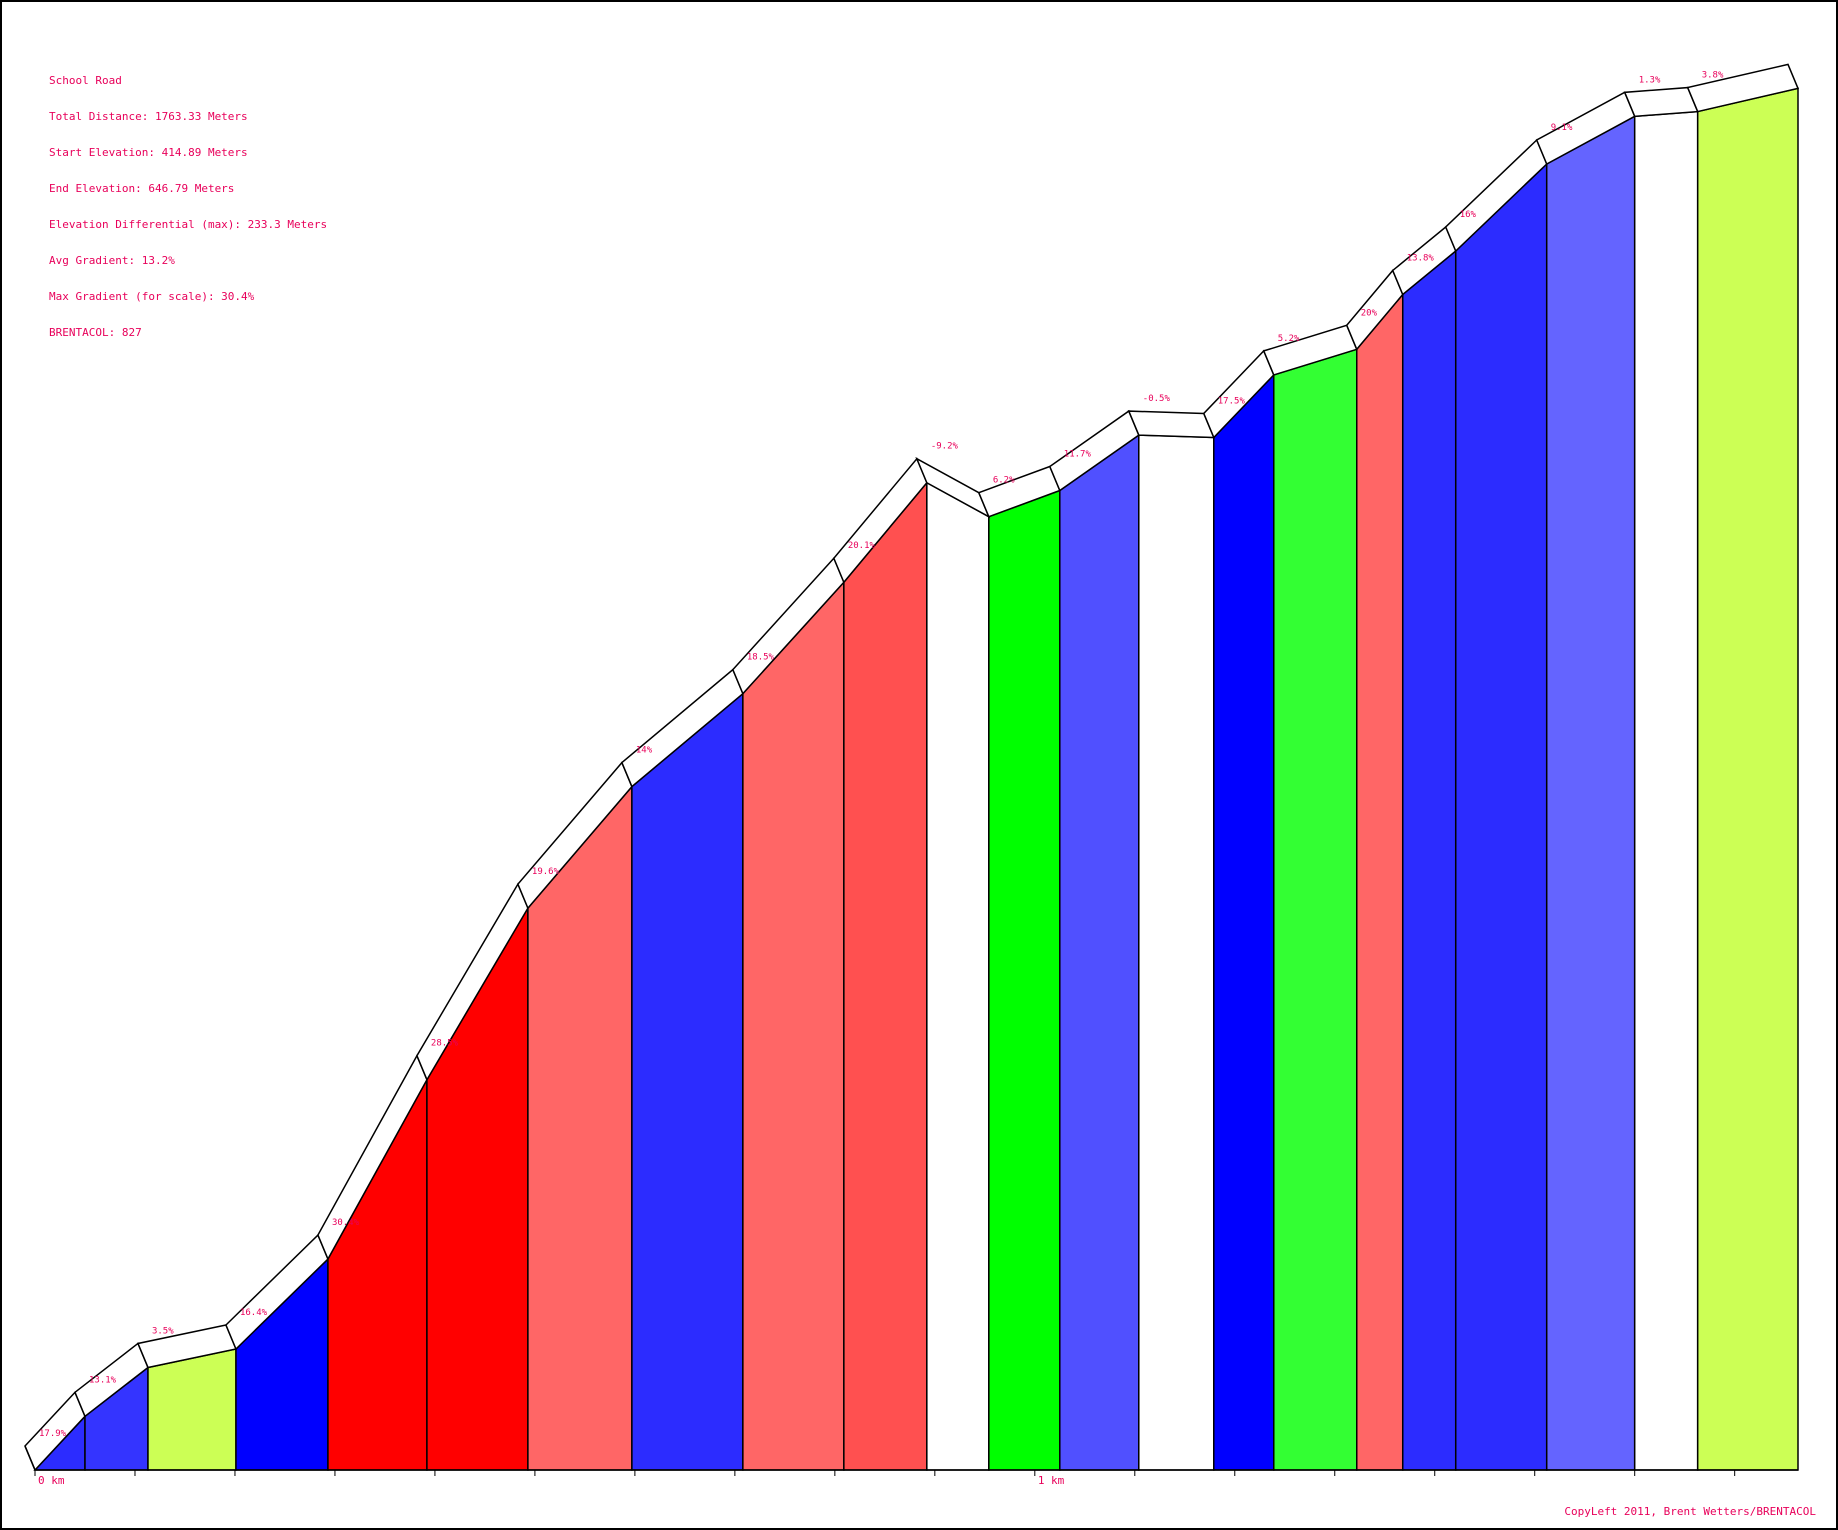 The width and height of the screenshot is (1838, 1530). Describe the element at coordinates (30, 1458) in the screenshot. I see `profile-start-edge` at that location.